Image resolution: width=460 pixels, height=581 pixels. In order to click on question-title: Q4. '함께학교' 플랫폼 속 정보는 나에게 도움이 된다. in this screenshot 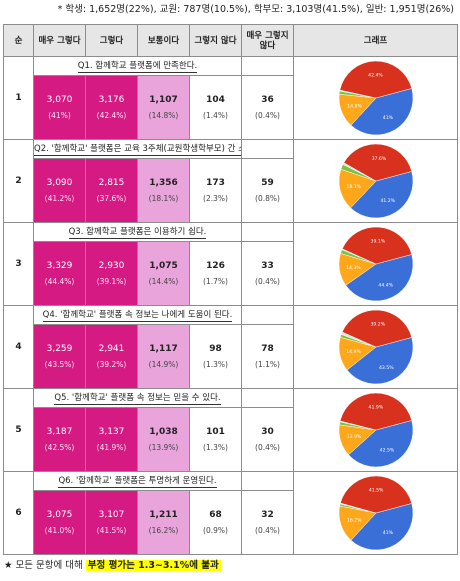, I will do `click(137, 315)`.